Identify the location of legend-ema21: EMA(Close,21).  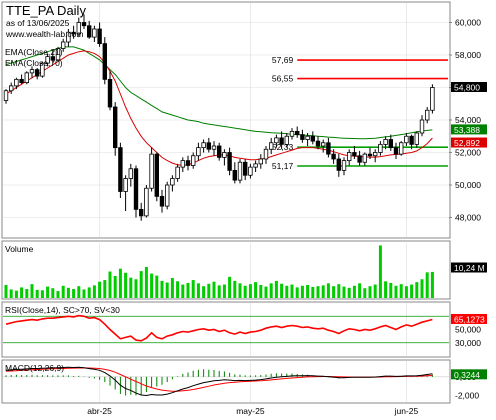
(34, 52).